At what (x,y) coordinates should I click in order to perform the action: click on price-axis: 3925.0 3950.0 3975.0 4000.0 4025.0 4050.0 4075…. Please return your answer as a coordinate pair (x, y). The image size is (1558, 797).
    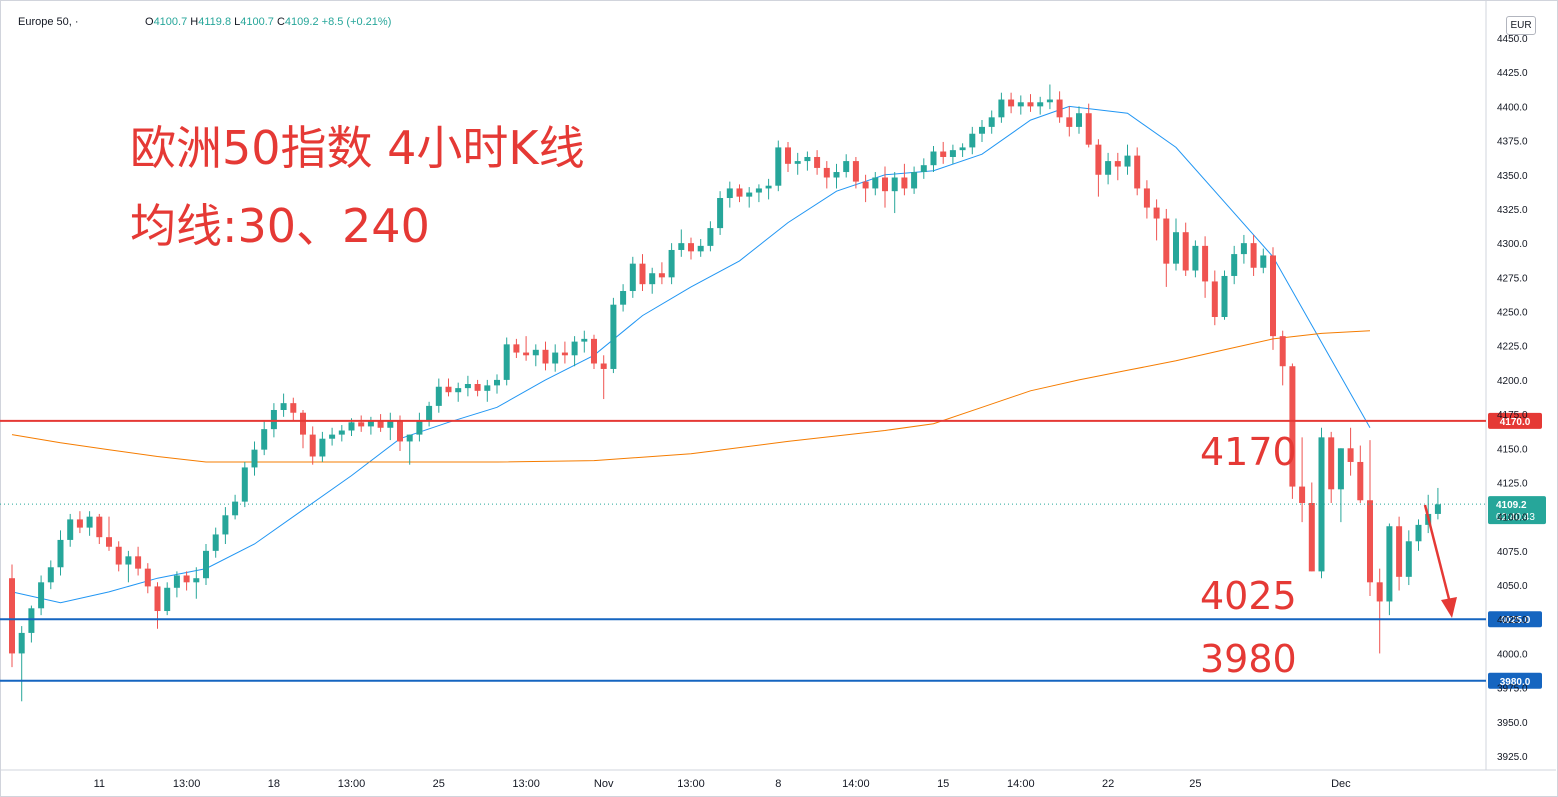
    Looking at the image, I should click on (1512, 398).